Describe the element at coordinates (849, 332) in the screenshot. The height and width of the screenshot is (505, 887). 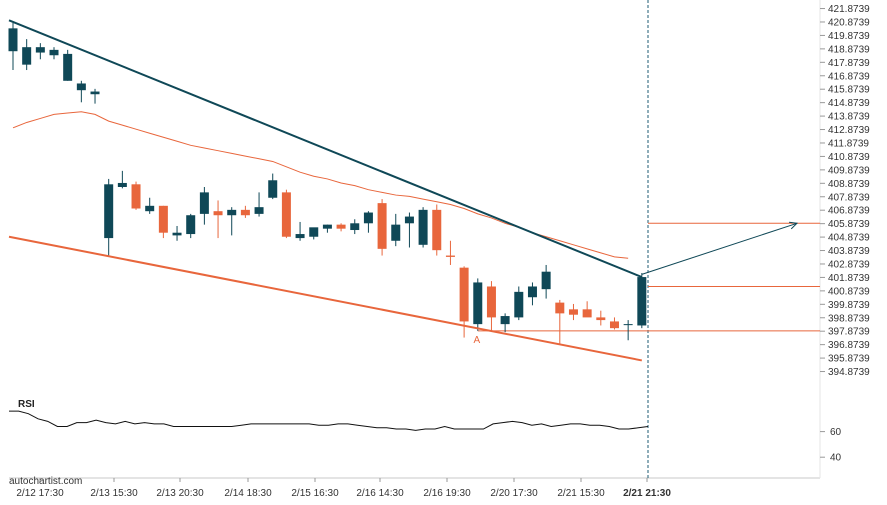
I see `y-tick-label: 397.8739` at that location.